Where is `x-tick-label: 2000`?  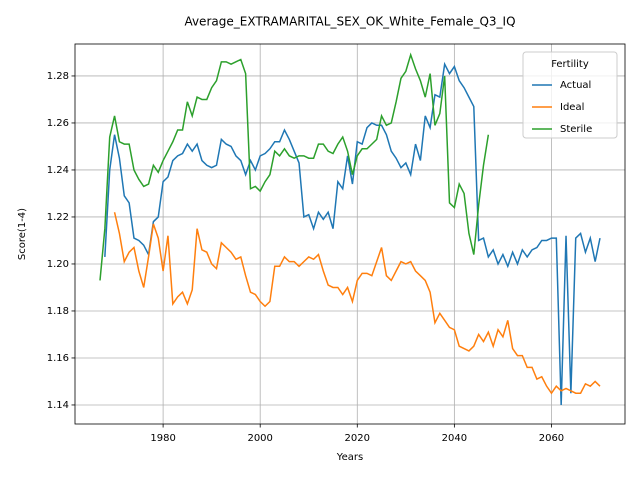 x-tick-label: 2000 is located at coordinates (259, 438).